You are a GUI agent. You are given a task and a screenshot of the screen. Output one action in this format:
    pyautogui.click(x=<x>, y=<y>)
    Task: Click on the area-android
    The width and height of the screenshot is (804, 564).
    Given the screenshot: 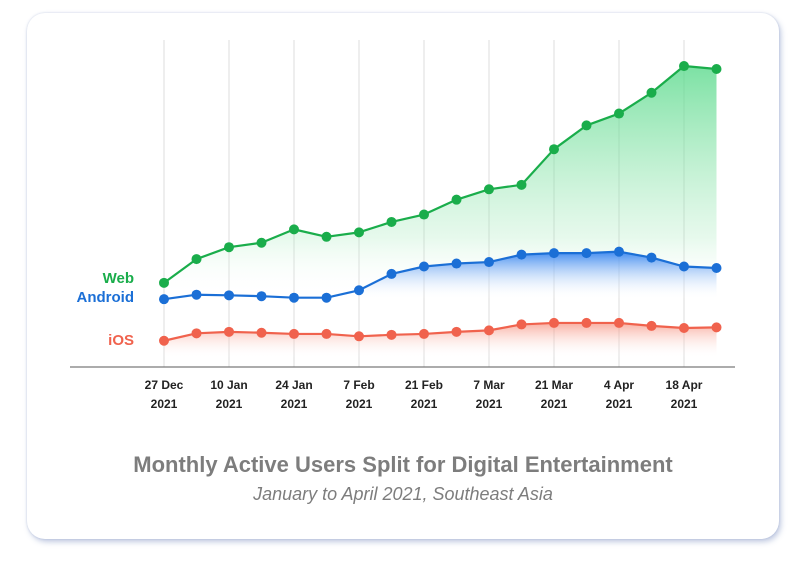 What is the action you would take?
    pyautogui.click(x=440, y=275)
    